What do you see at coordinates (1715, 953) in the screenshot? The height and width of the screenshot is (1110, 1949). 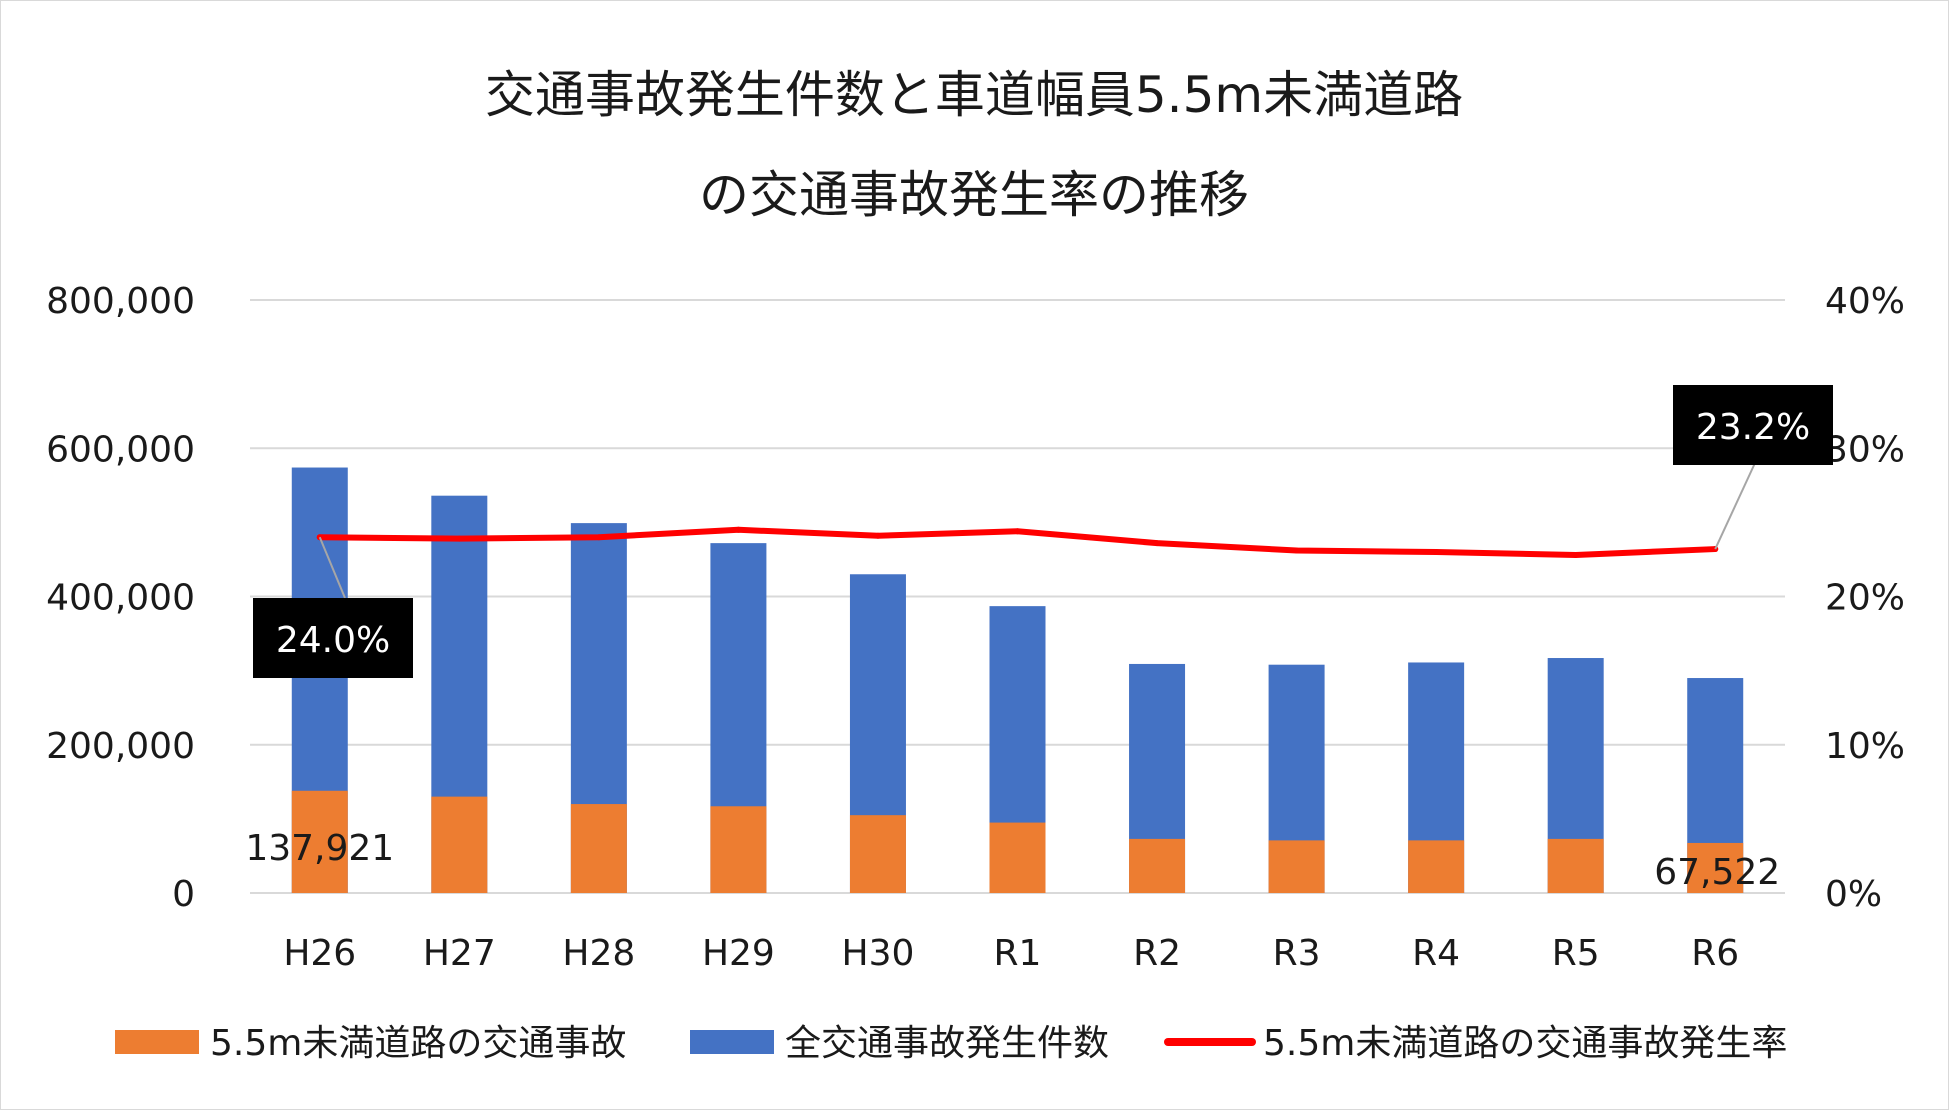 I see `category-label: R6` at bounding box center [1715, 953].